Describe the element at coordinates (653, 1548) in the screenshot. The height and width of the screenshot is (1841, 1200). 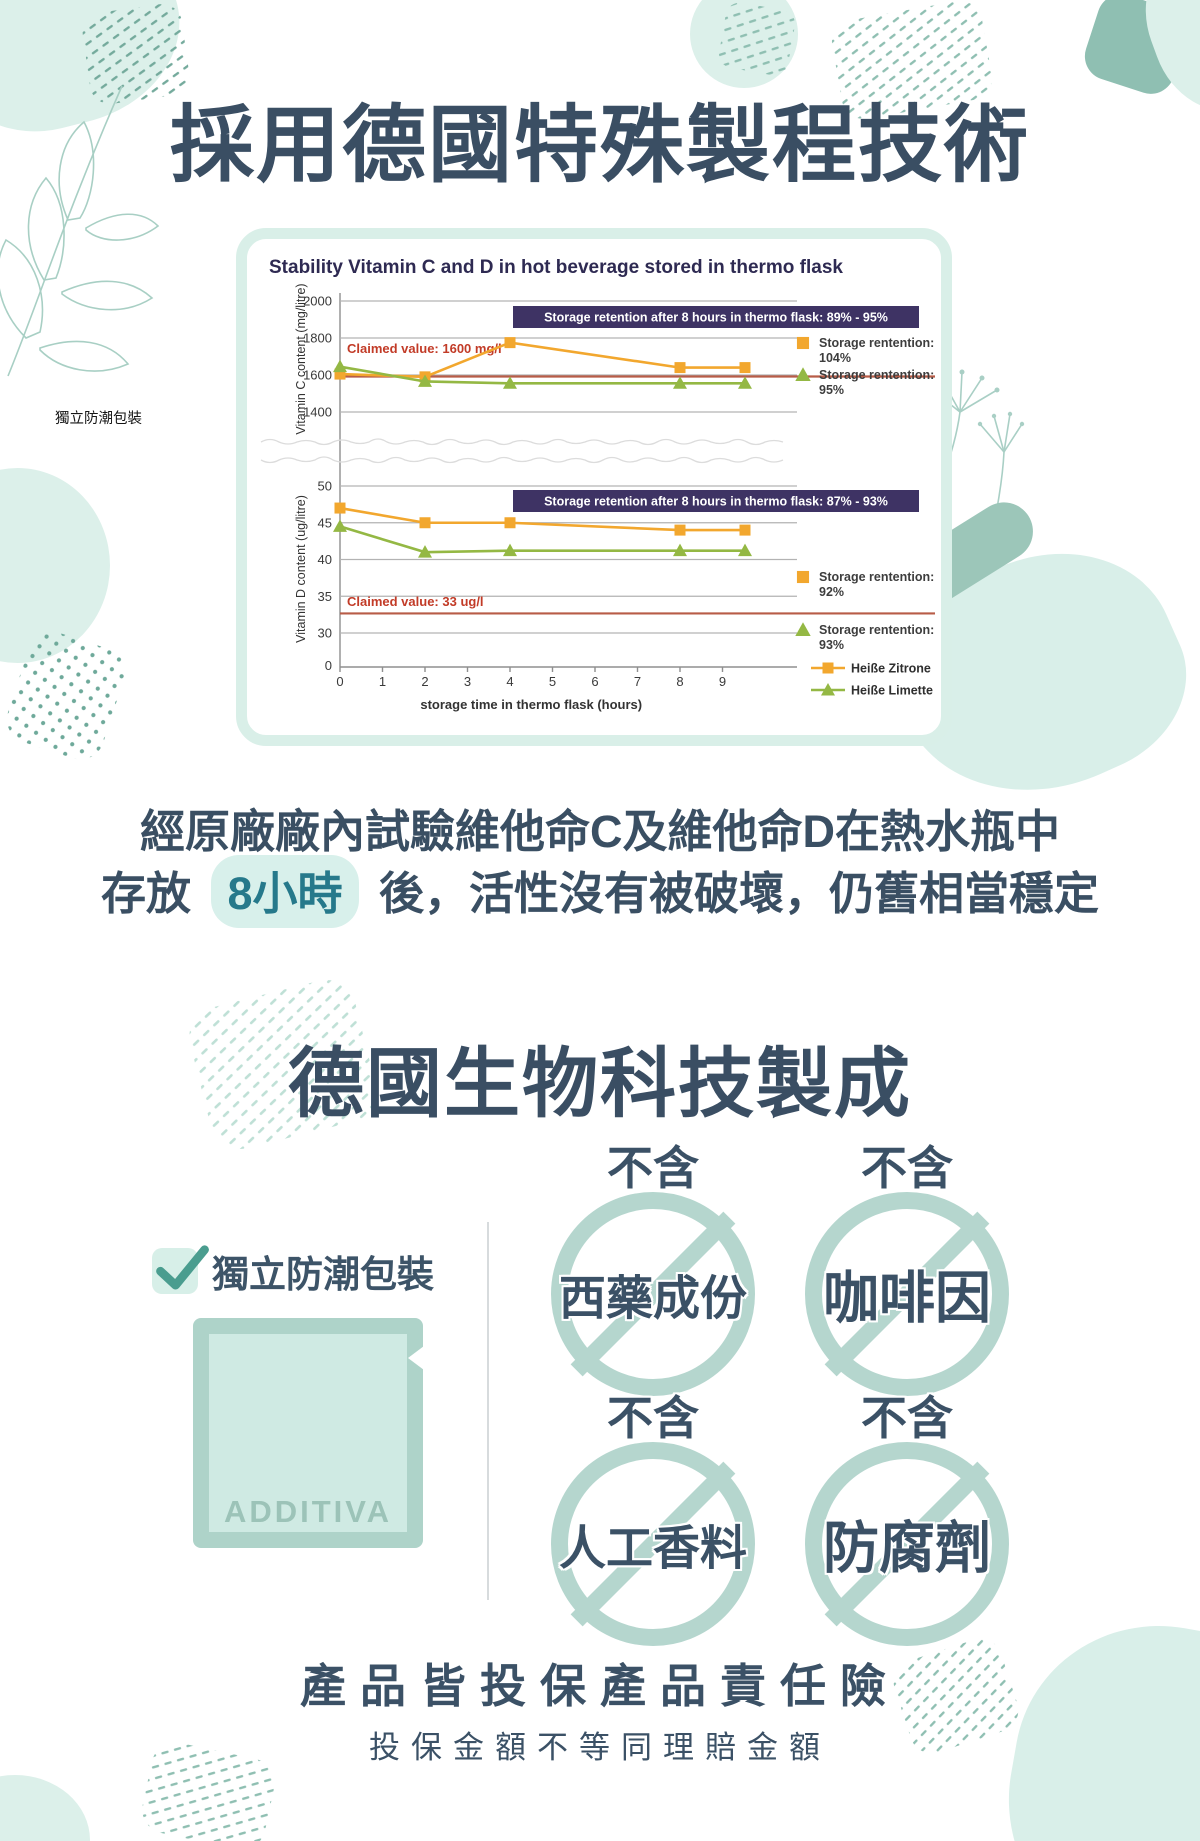
I see `free-of-label: 人工香料` at that location.